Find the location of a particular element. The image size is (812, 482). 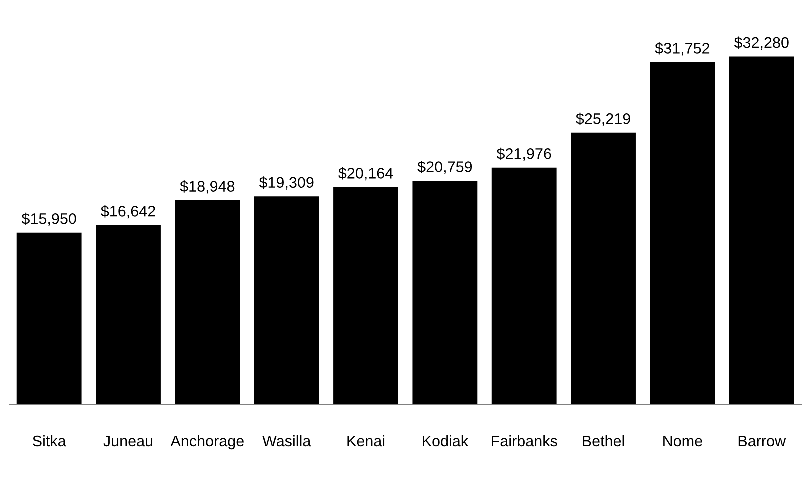

x-tick-label: Barrow is located at coordinates (762, 441).